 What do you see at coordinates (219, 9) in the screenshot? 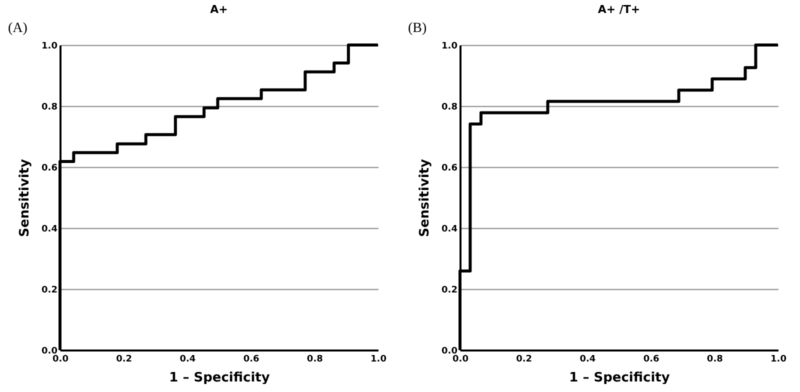
I see `chart-title: A+` at bounding box center [219, 9].